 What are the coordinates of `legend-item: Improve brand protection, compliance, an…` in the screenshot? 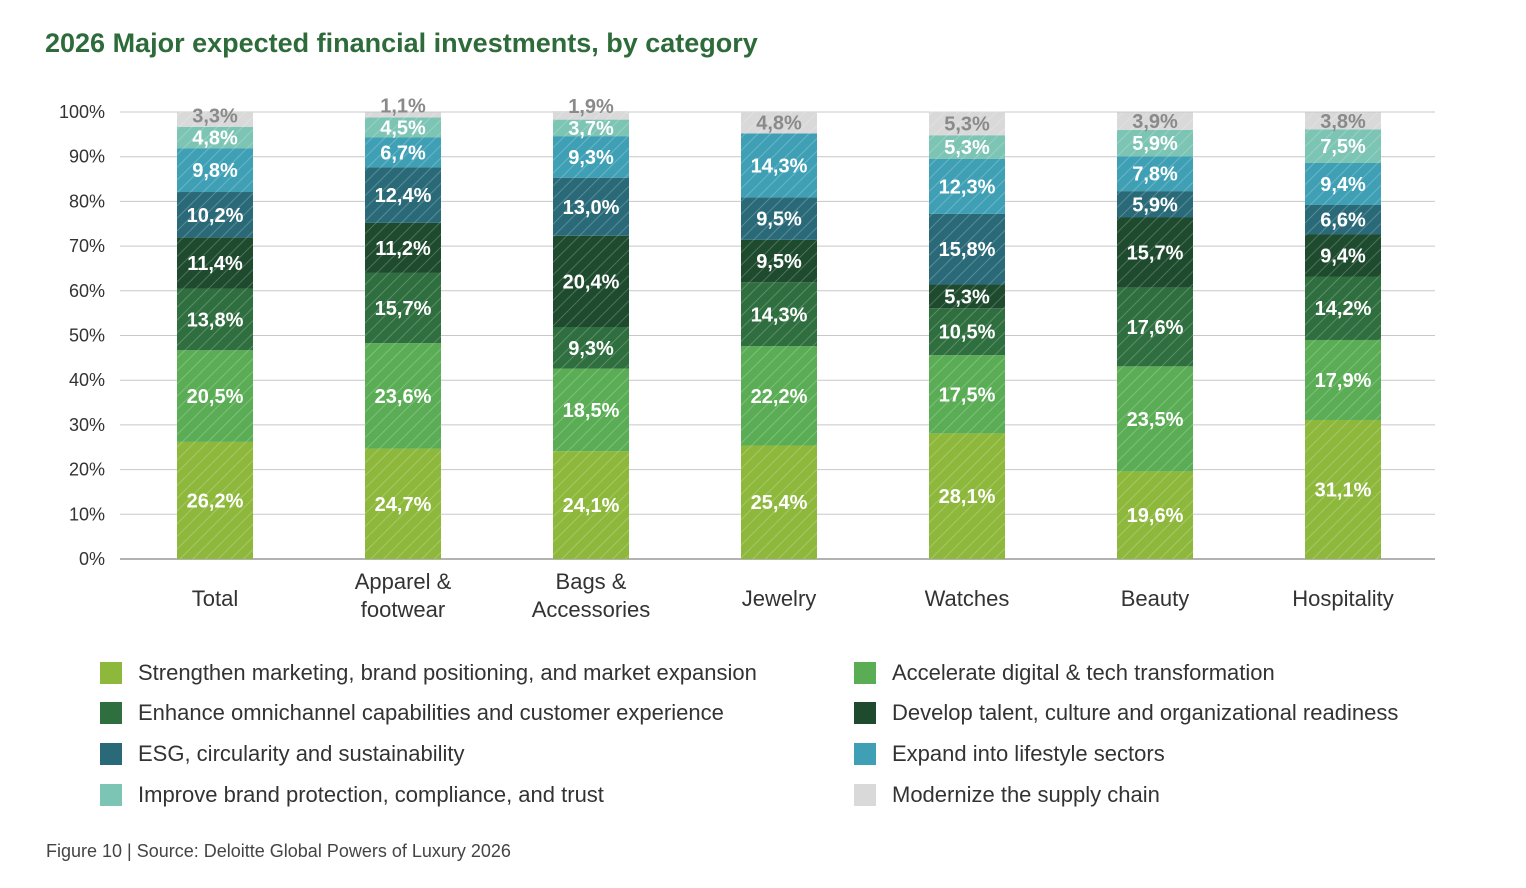 It's located at (352, 795).